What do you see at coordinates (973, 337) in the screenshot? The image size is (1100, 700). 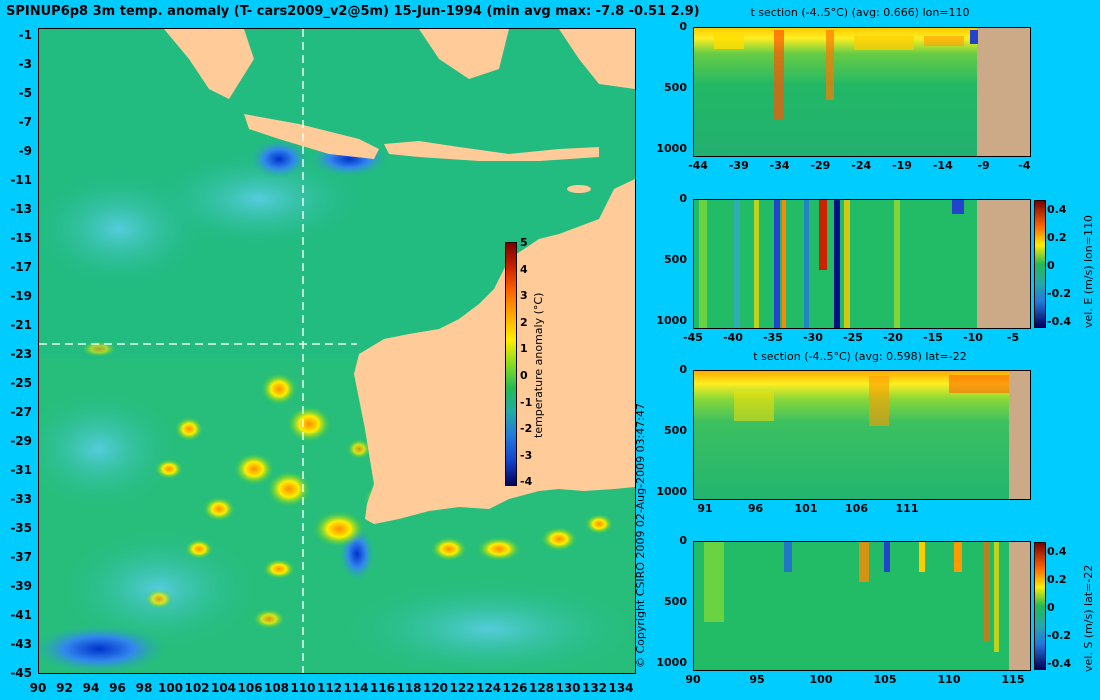 I see `vel_e-x-tick: -10` at bounding box center [973, 337].